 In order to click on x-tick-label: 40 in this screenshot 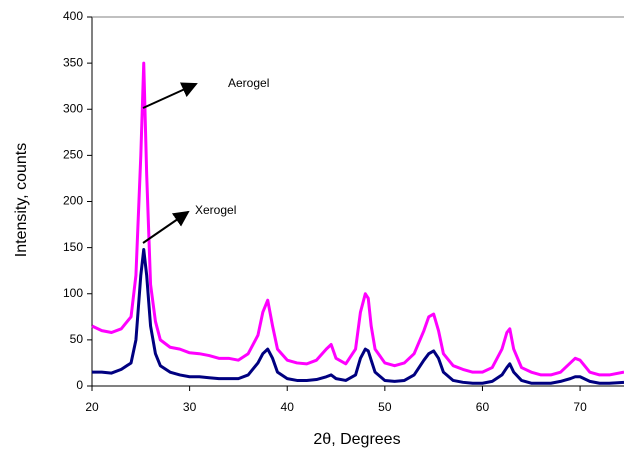, I will do `click(288, 407)`.